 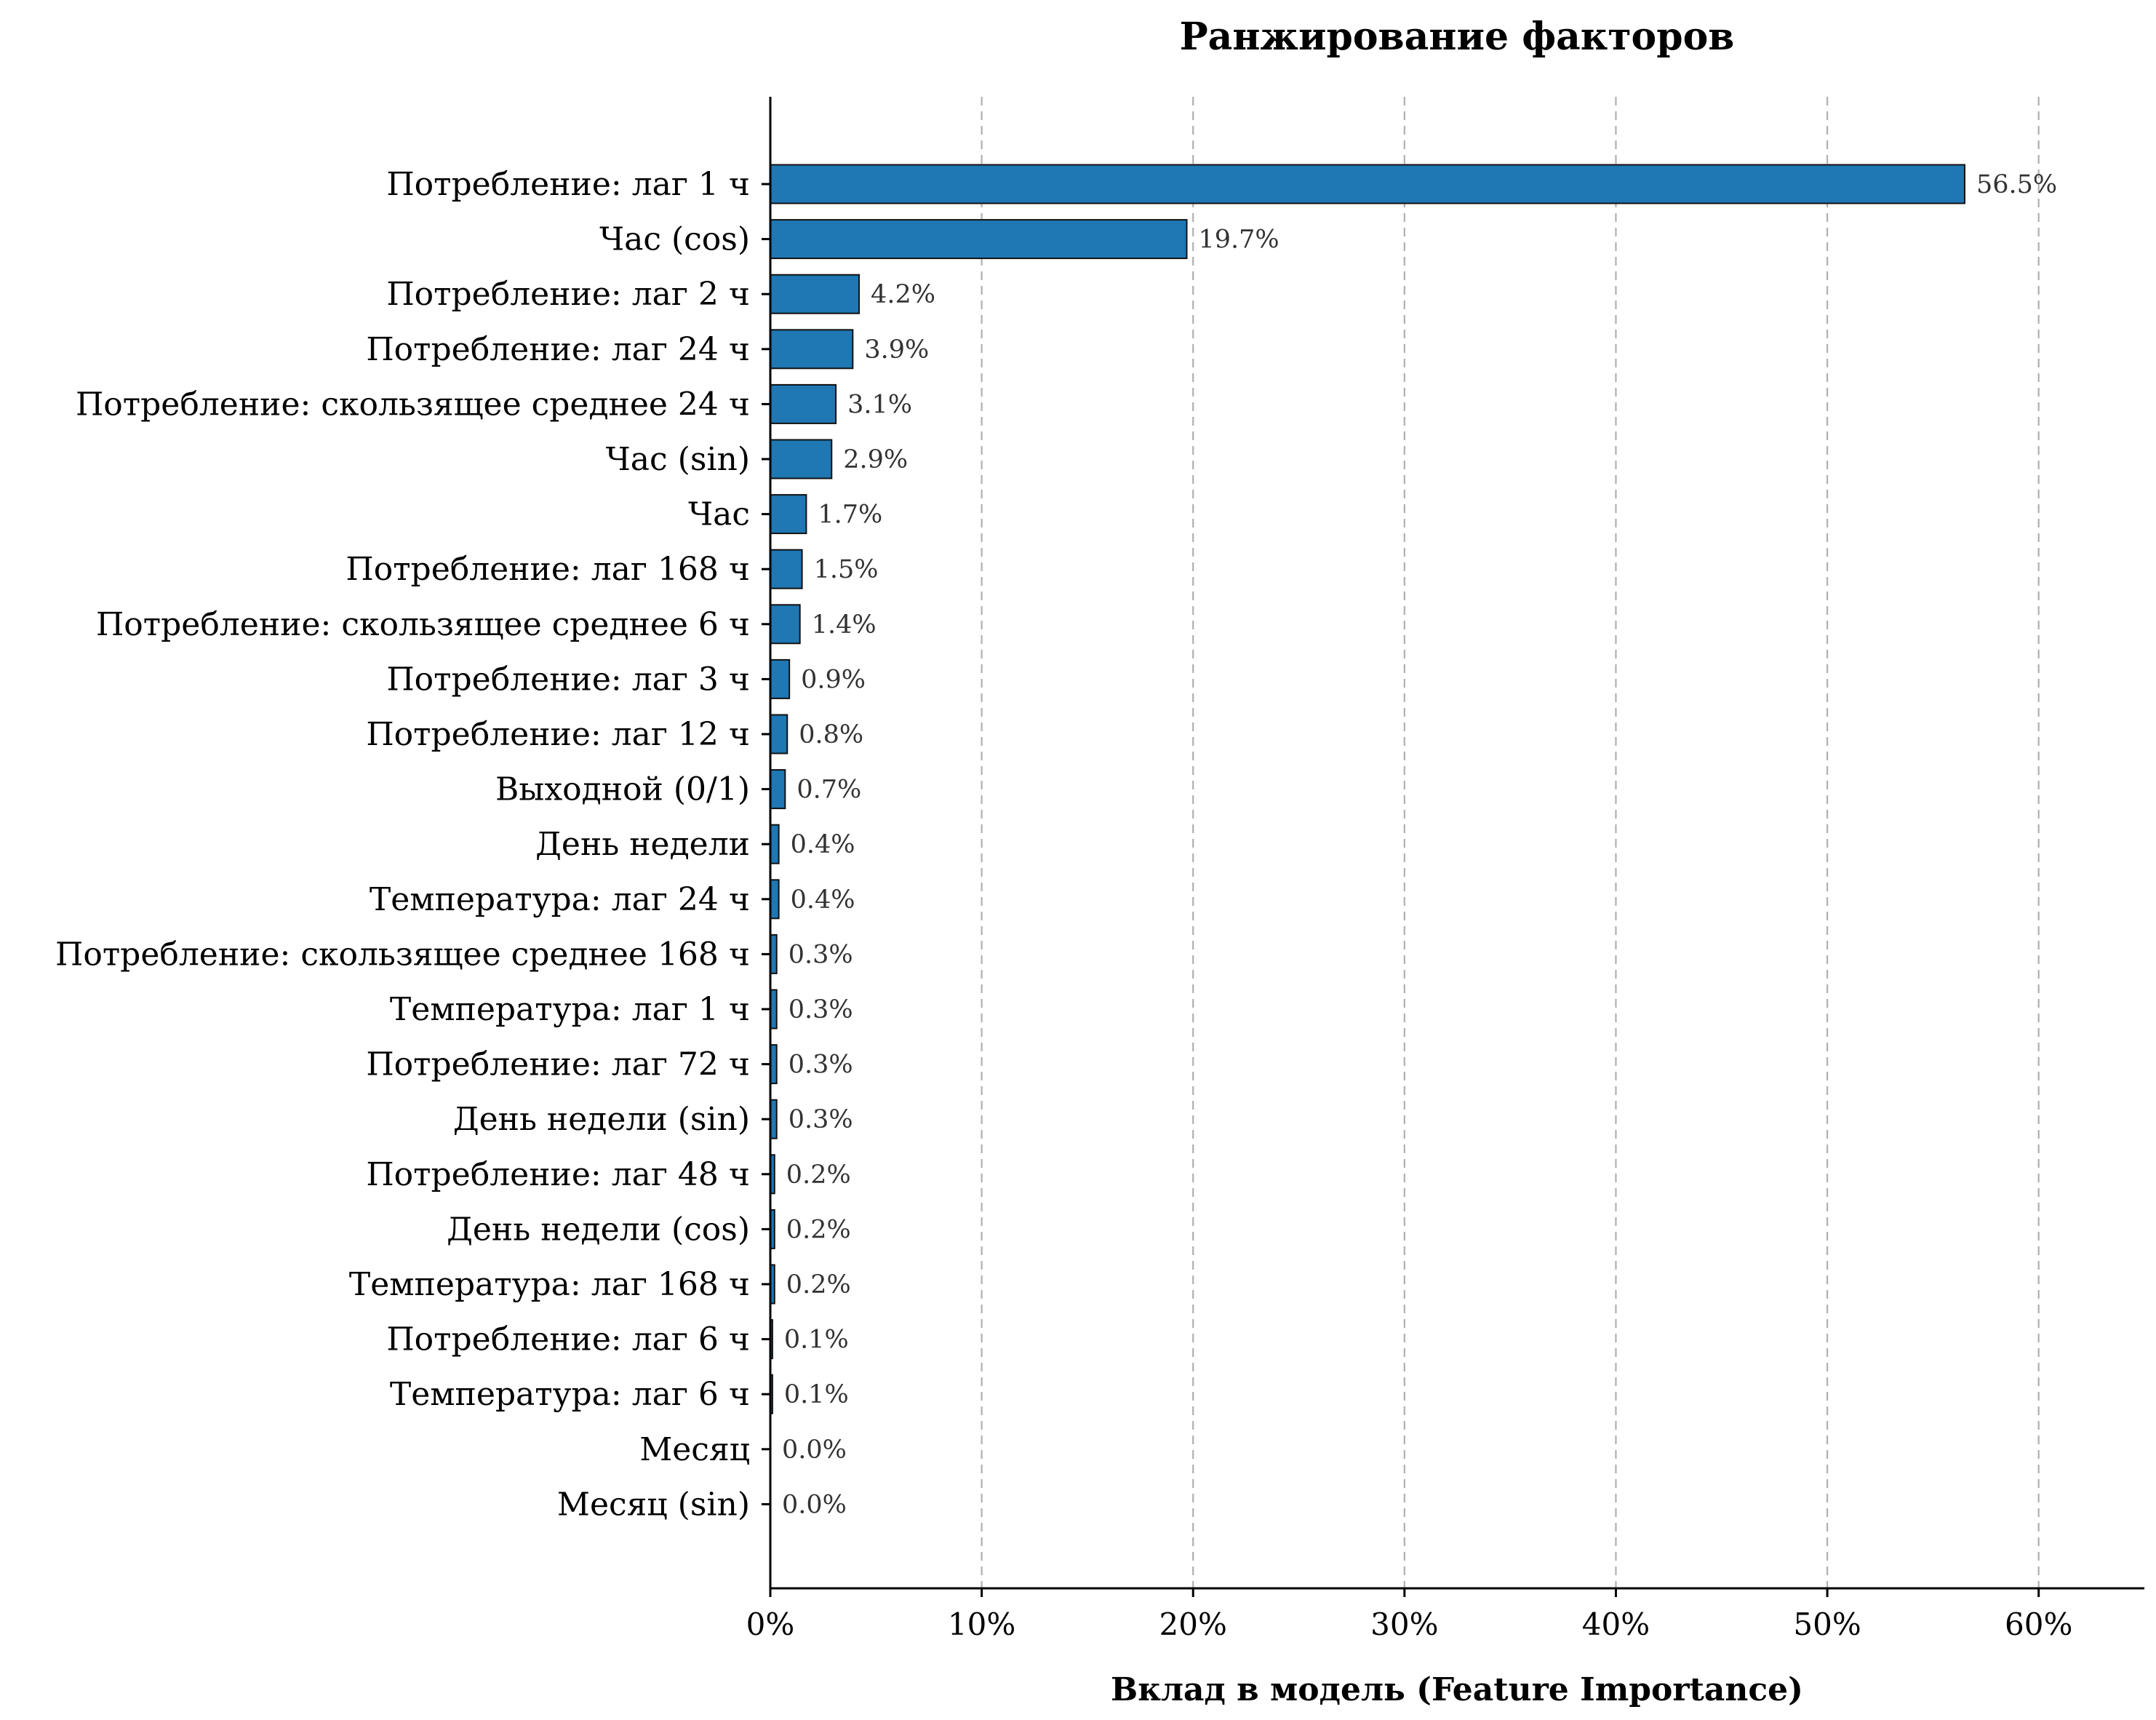 I want to click on y-tick-label: Потребление: лаг 6 ч, so click(x=568, y=1340).